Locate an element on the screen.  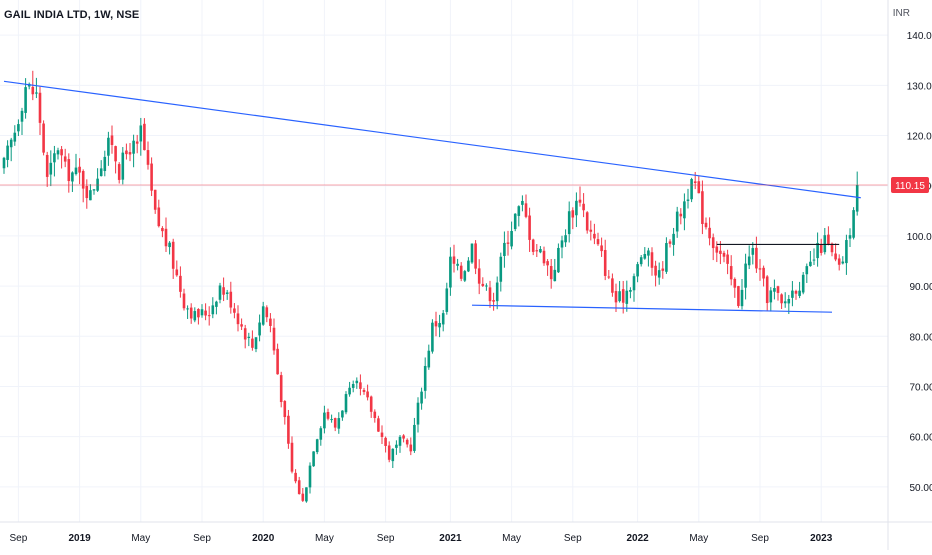
x-tick-label: Sep is located at coordinates (573, 538).